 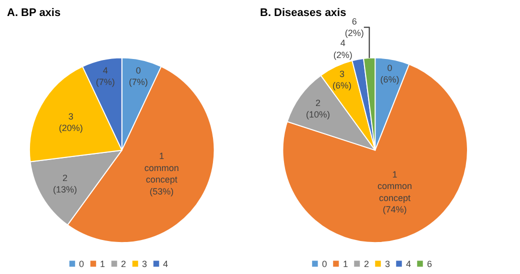 What do you see at coordinates (354, 27) in the screenshot?
I see `data-label: 6 (2%)` at bounding box center [354, 27].